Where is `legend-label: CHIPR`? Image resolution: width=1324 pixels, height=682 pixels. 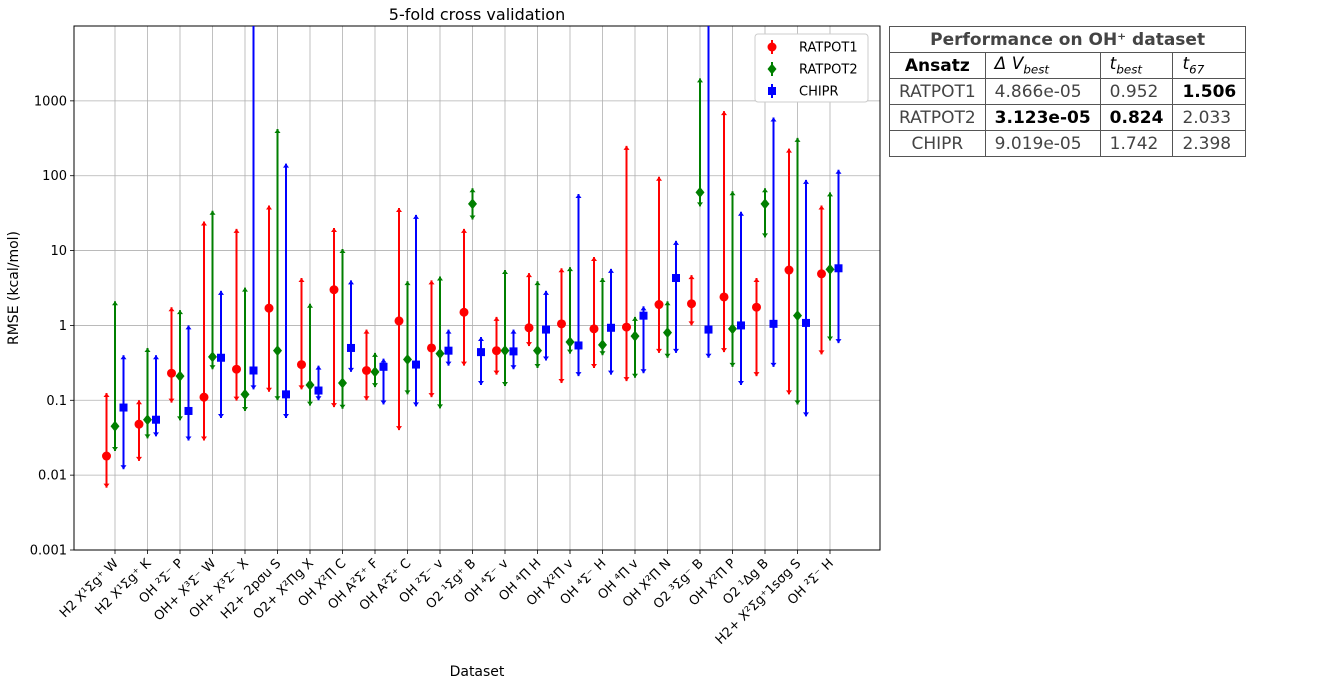
legend-label: CHIPR is located at coordinates (819, 92).